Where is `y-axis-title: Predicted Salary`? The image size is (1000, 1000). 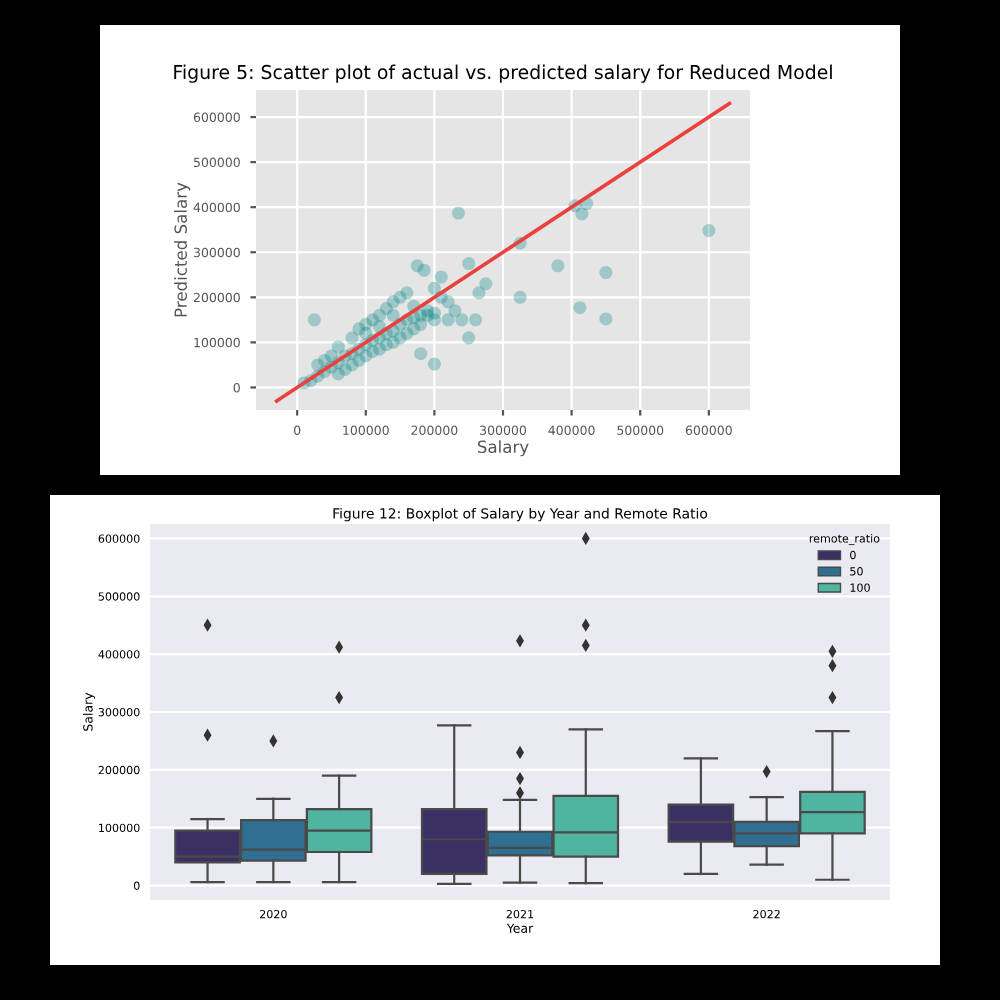
y-axis-title: Predicted Salary is located at coordinates (182, 249).